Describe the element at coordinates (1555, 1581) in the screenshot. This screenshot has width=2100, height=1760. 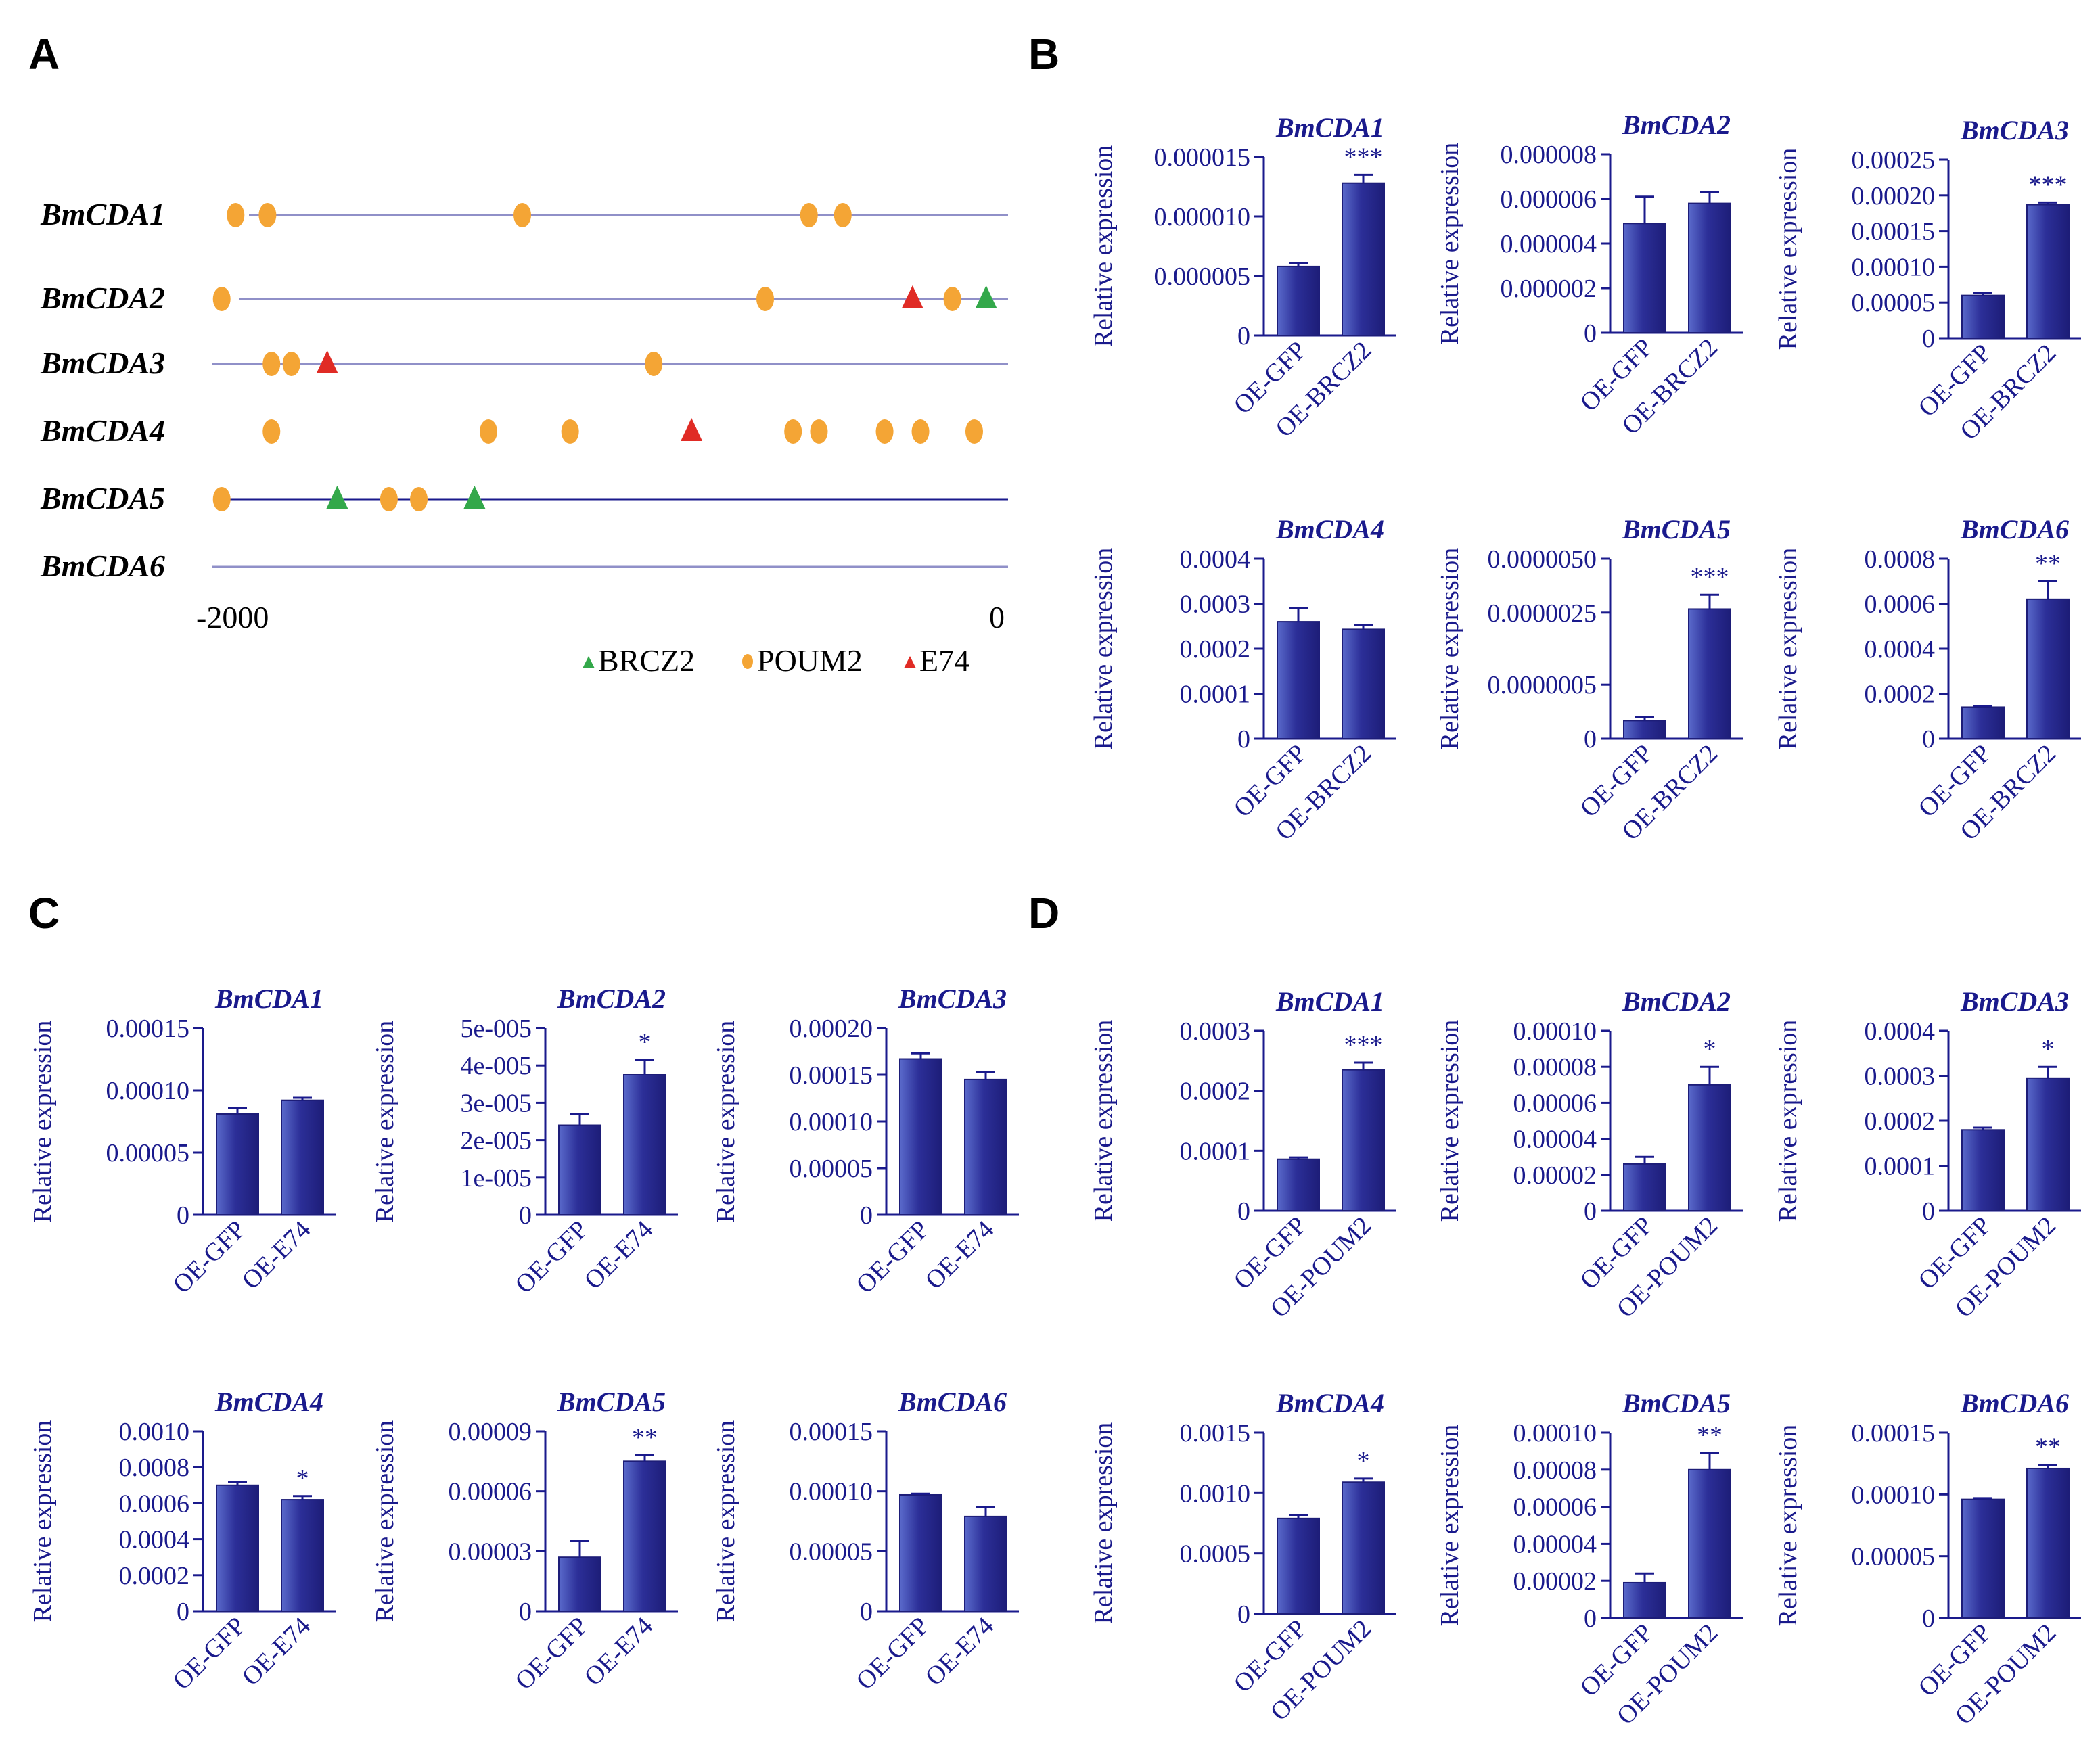
I see `y-tick-label: 0.00002` at that location.